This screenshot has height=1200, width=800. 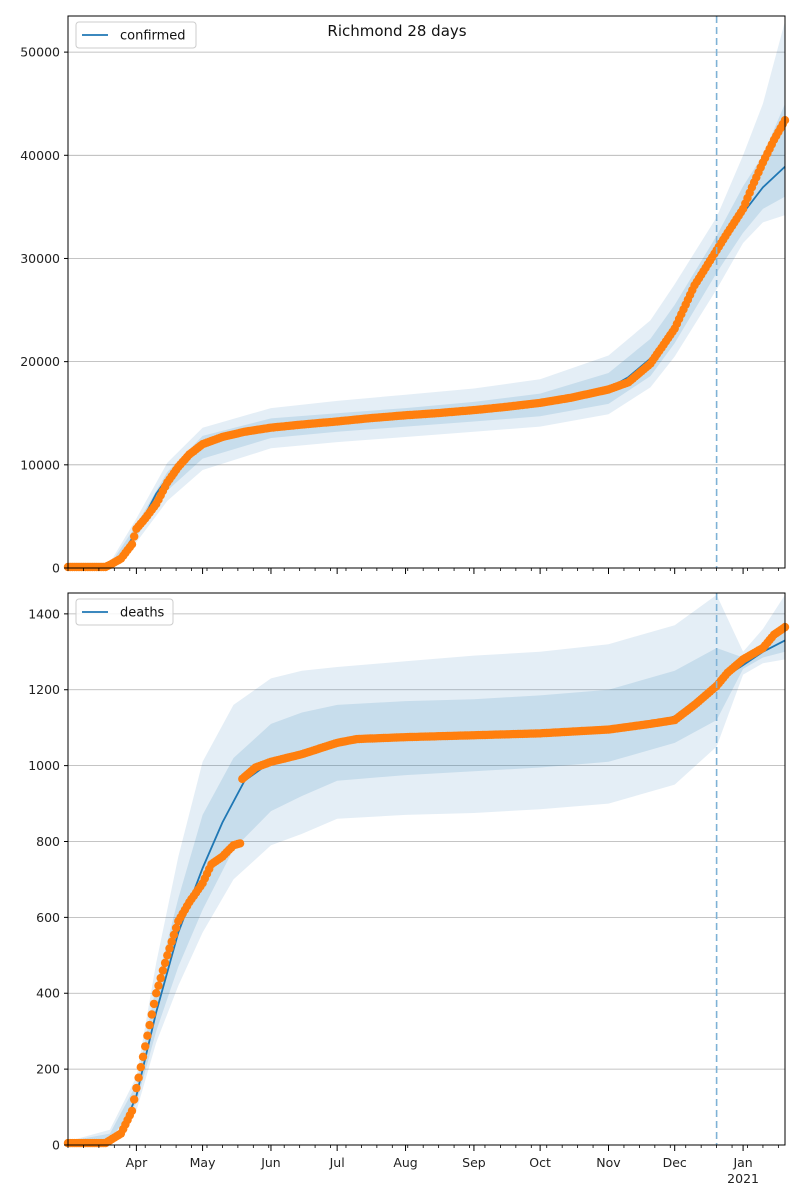 What do you see at coordinates (540, 1162) in the screenshot?
I see `x-tick-label: Oct` at bounding box center [540, 1162].